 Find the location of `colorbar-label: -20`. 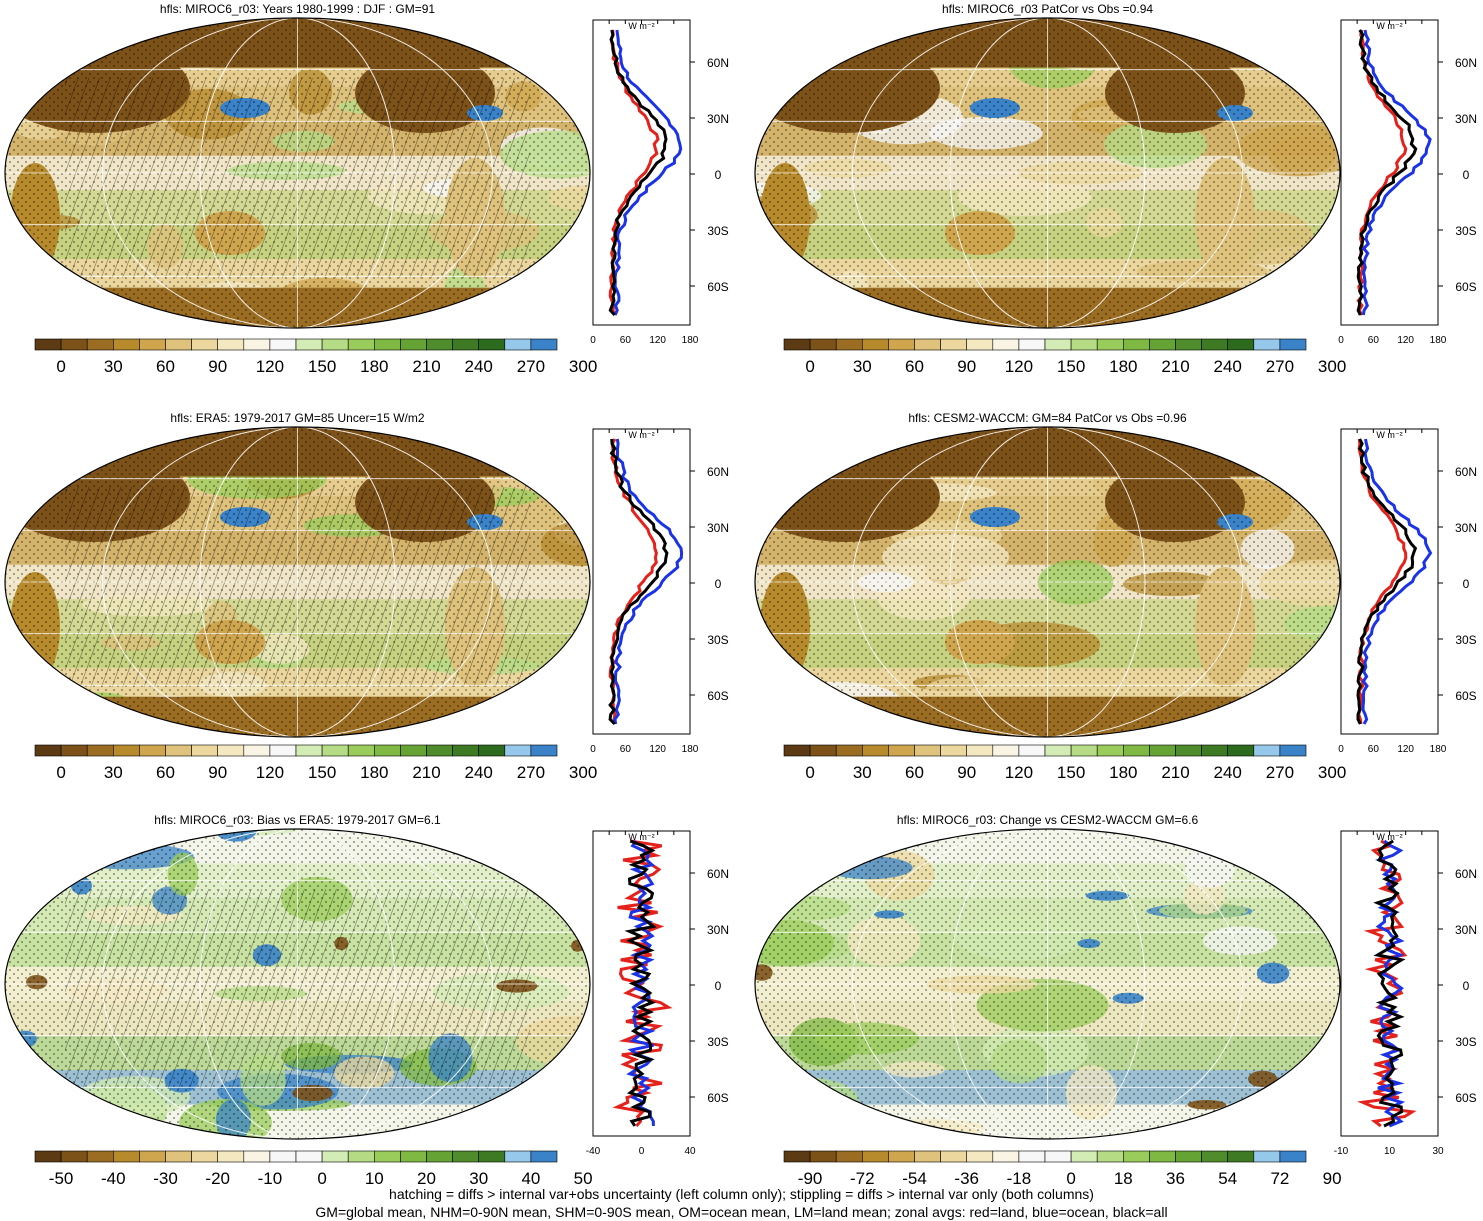

colorbar-label: -20 is located at coordinates (217, 1178).